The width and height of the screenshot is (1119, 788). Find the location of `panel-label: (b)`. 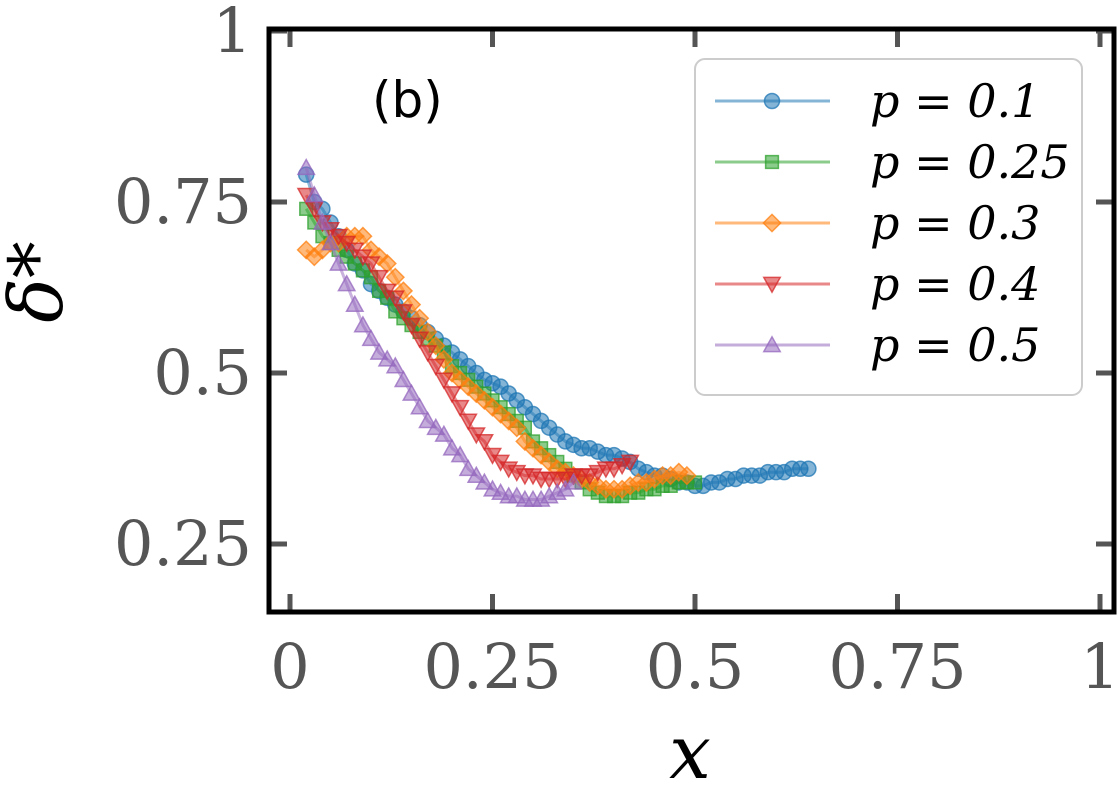

panel-label: (b) is located at coordinates (407, 100).